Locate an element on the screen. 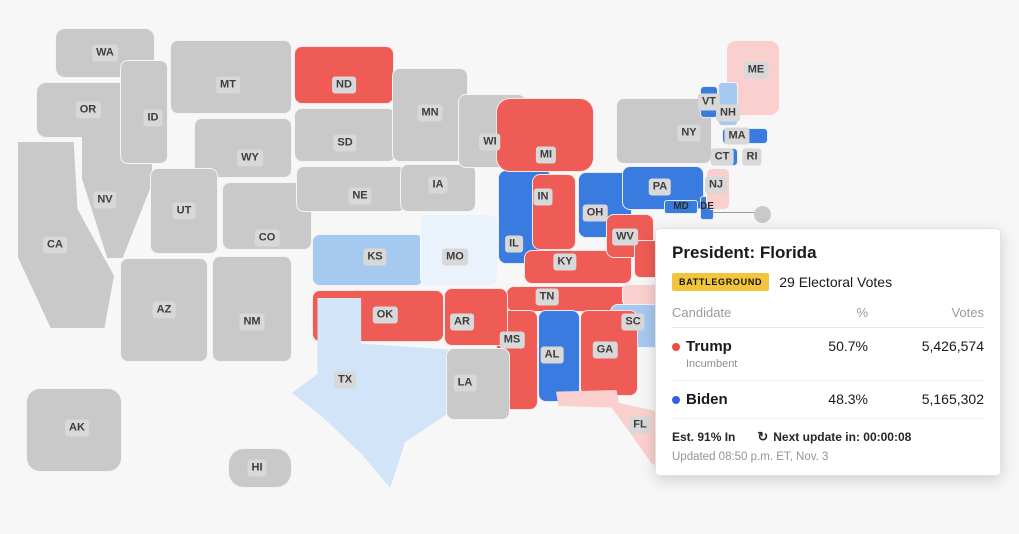 The width and height of the screenshot is (1019, 534). state-label-ut: UT is located at coordinates (184, 211).